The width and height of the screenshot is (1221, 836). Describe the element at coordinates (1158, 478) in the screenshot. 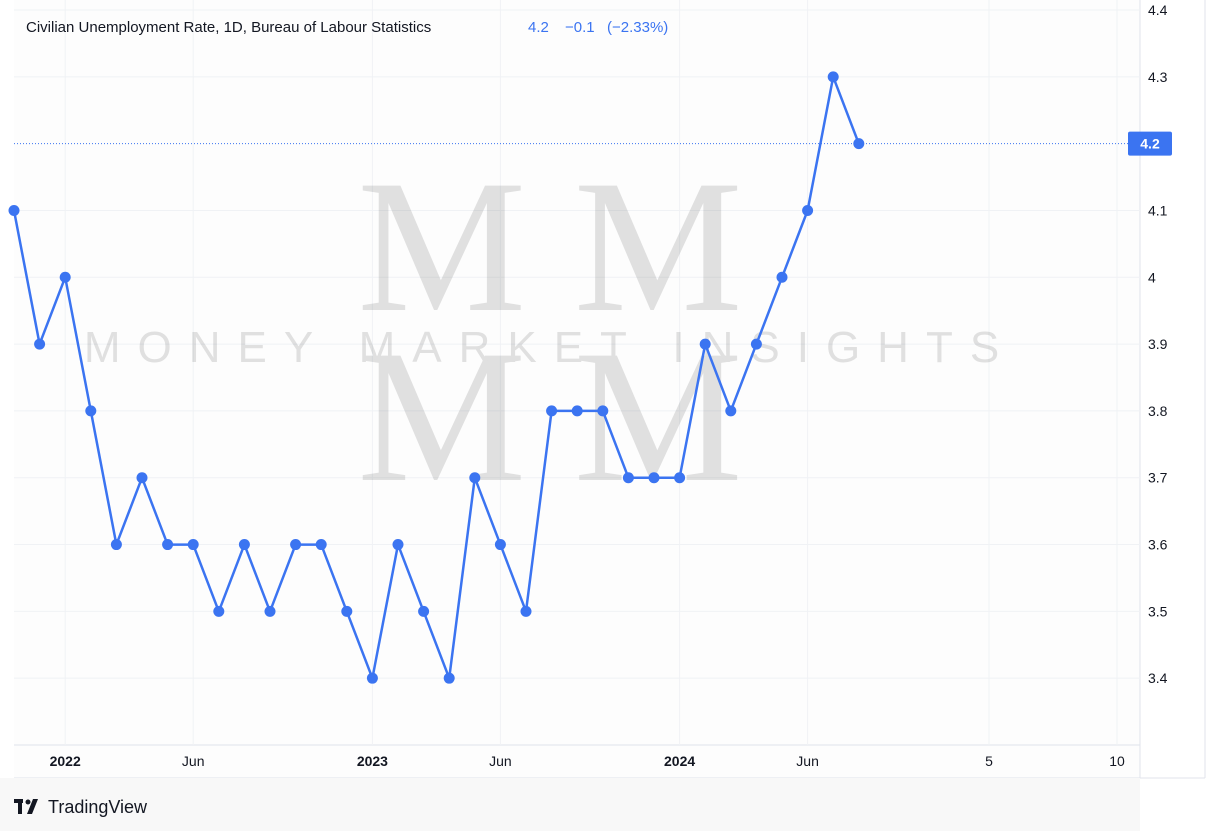

I see `y-tick-label: 3.7` at that location.